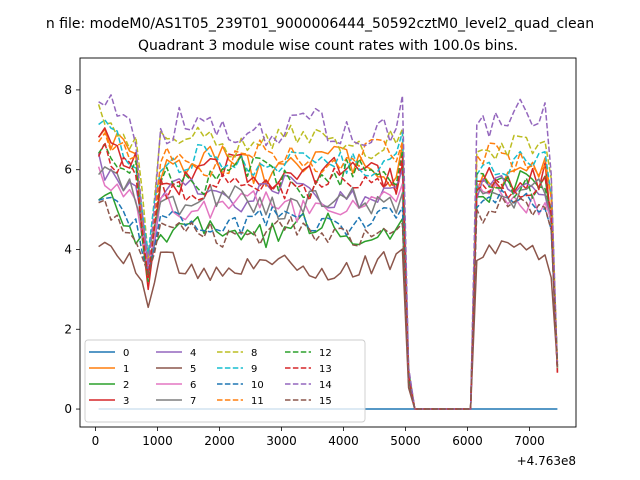 The height and width of the screenshot is (480, 640). What do you see at coordinates (325, 385) in the screenshot?
I see `legend-label: 14` at bounding box center [325, 385].